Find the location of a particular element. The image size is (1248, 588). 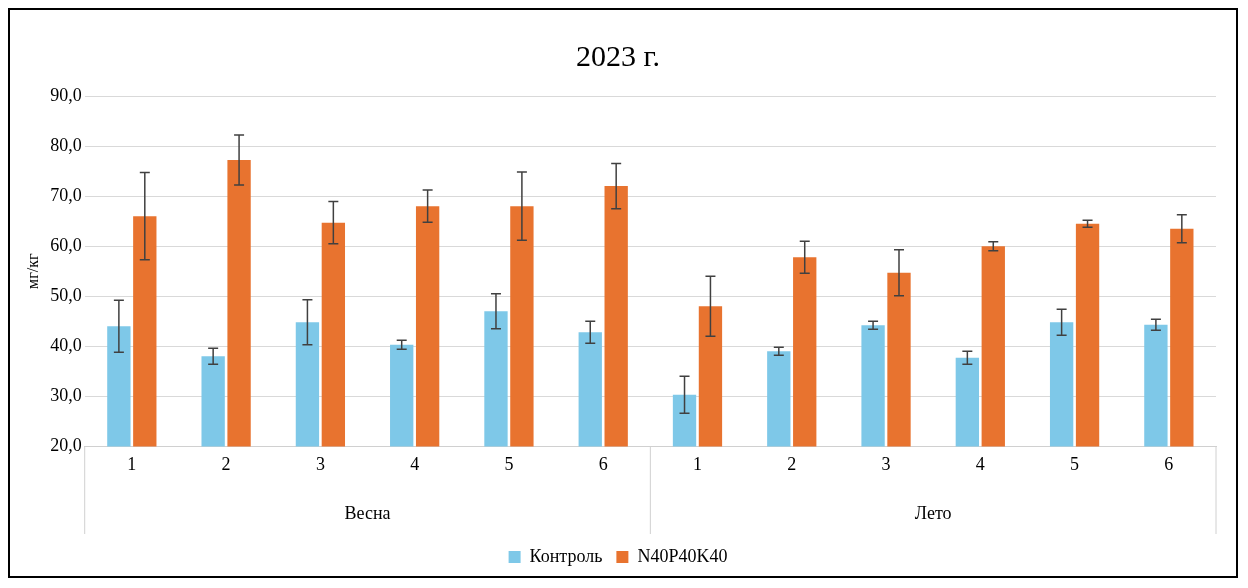

y-axis-title: мг/кг is located at coordinates (32, 271).